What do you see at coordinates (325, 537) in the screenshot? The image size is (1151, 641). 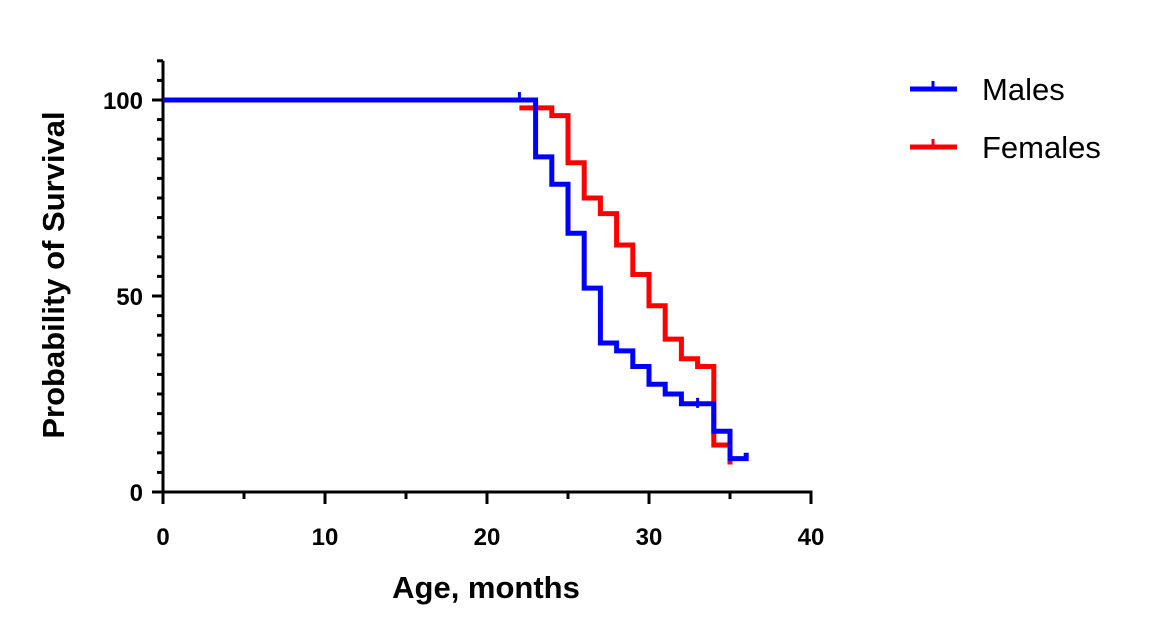 I see `x-tick-label: 10` at bounding box center [325, 537].